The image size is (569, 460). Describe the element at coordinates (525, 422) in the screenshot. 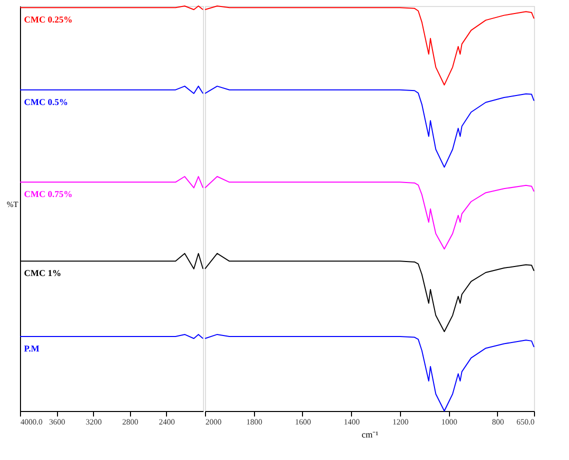

I see `x-tick-label: 650.0` at that location.